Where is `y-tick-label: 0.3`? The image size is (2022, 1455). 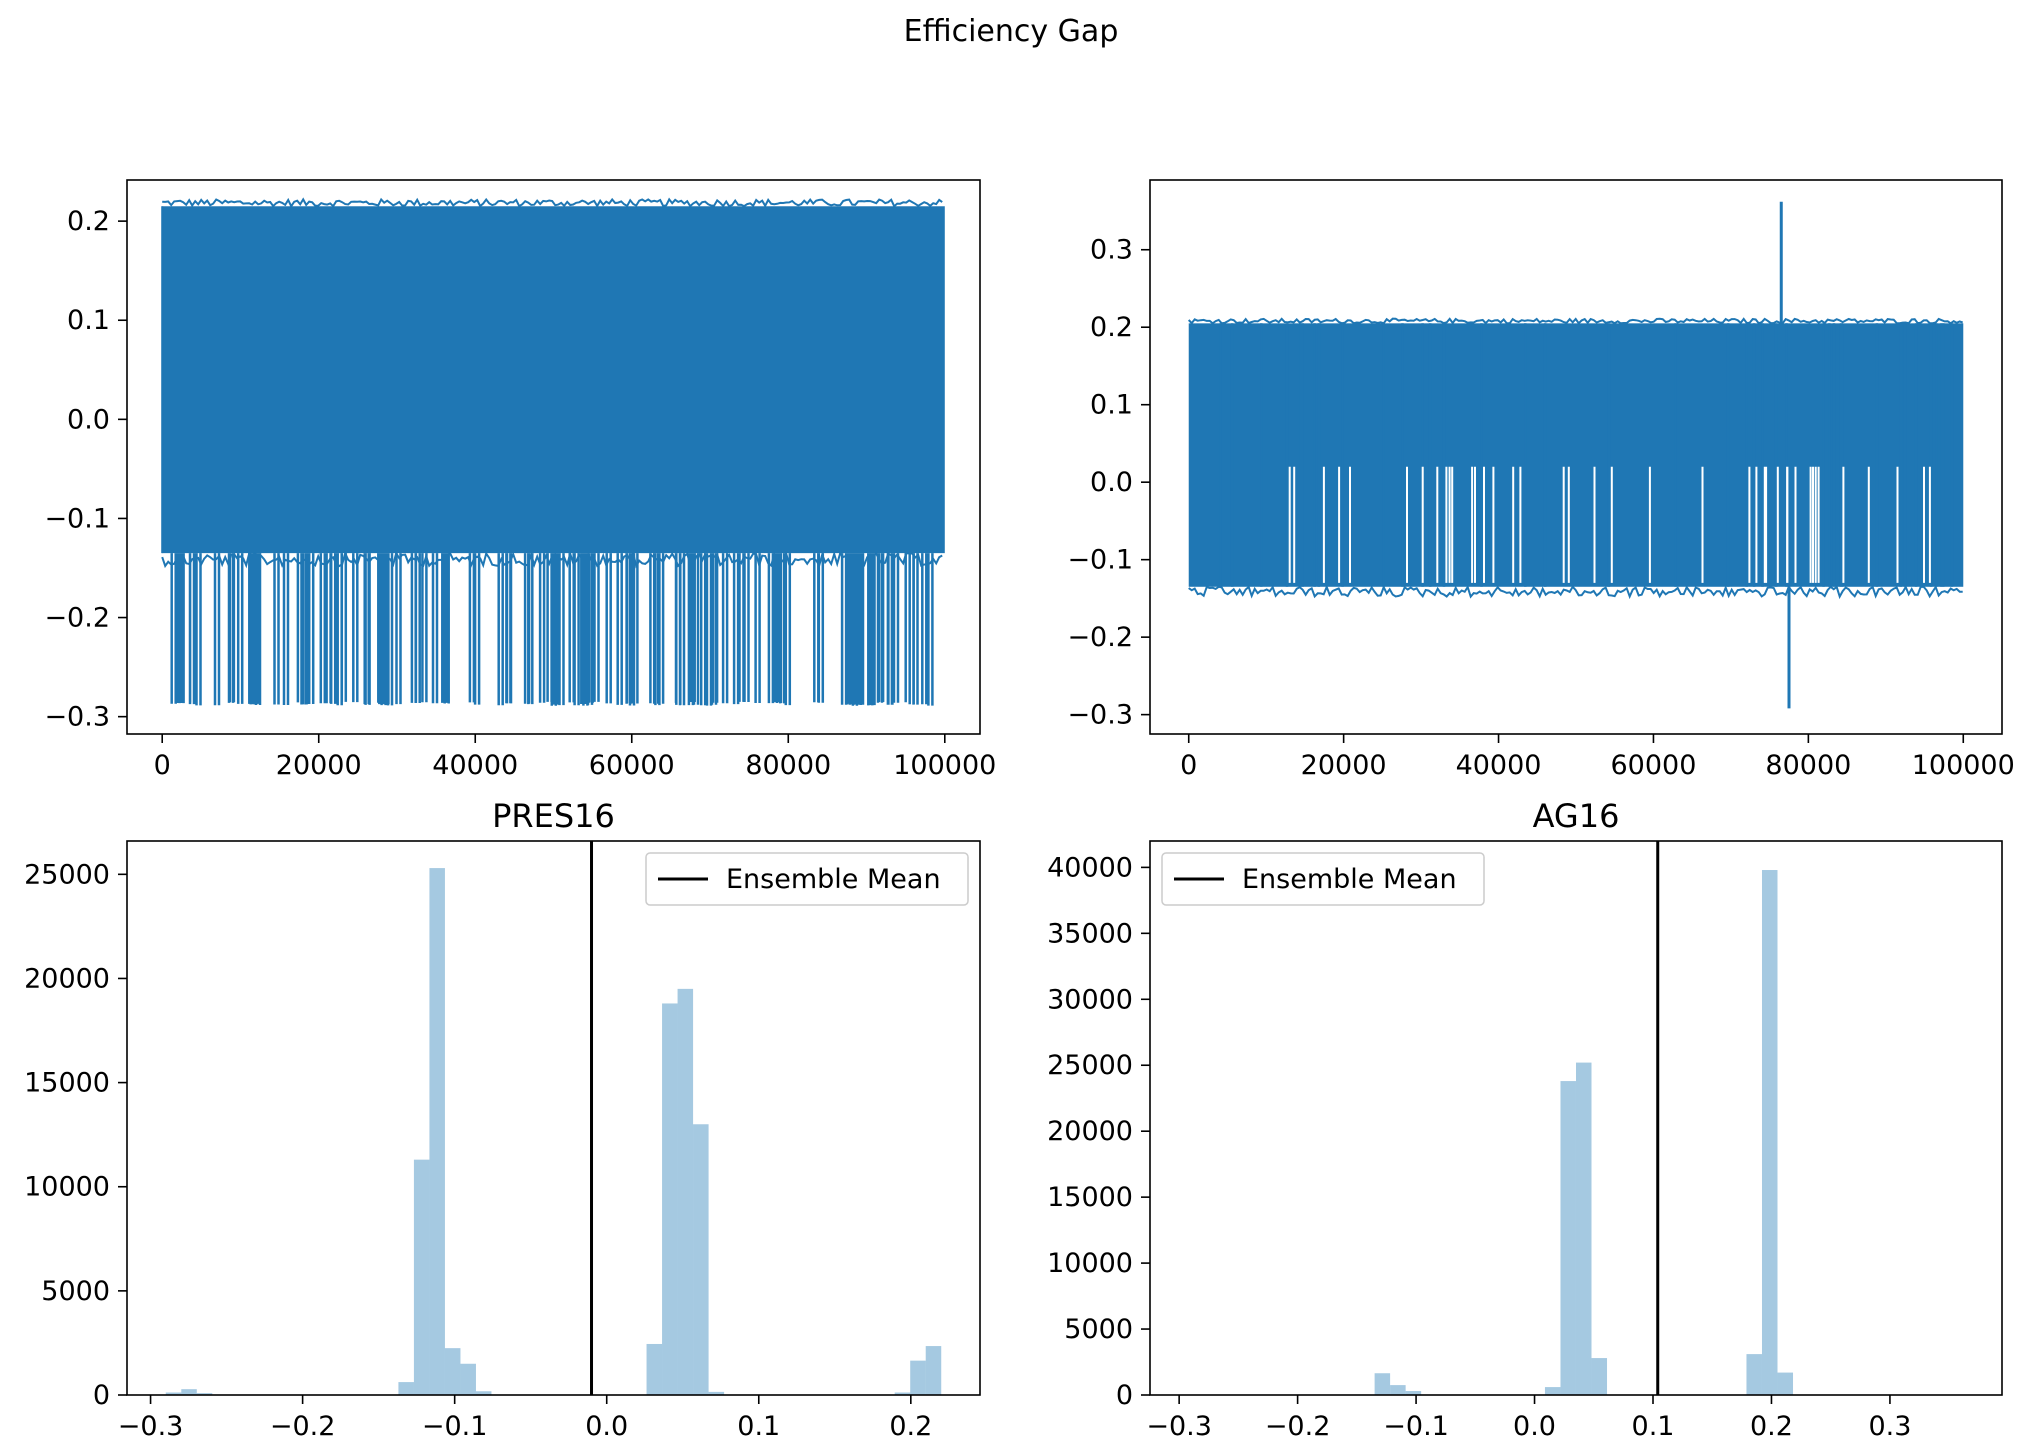 y-tick-label: 0.3 is located at coordinates (1111, 250).